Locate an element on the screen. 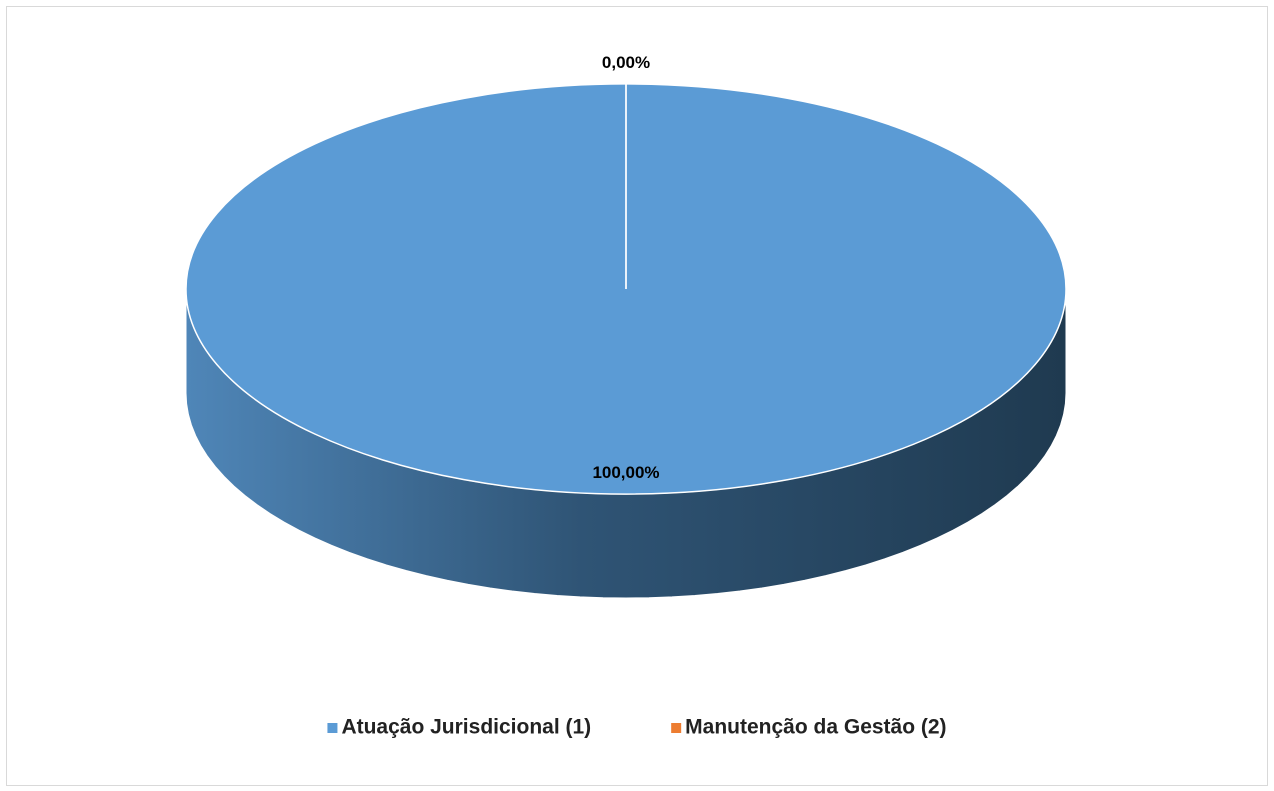  data-label: 100,00% is located at coordinates (625, 472).